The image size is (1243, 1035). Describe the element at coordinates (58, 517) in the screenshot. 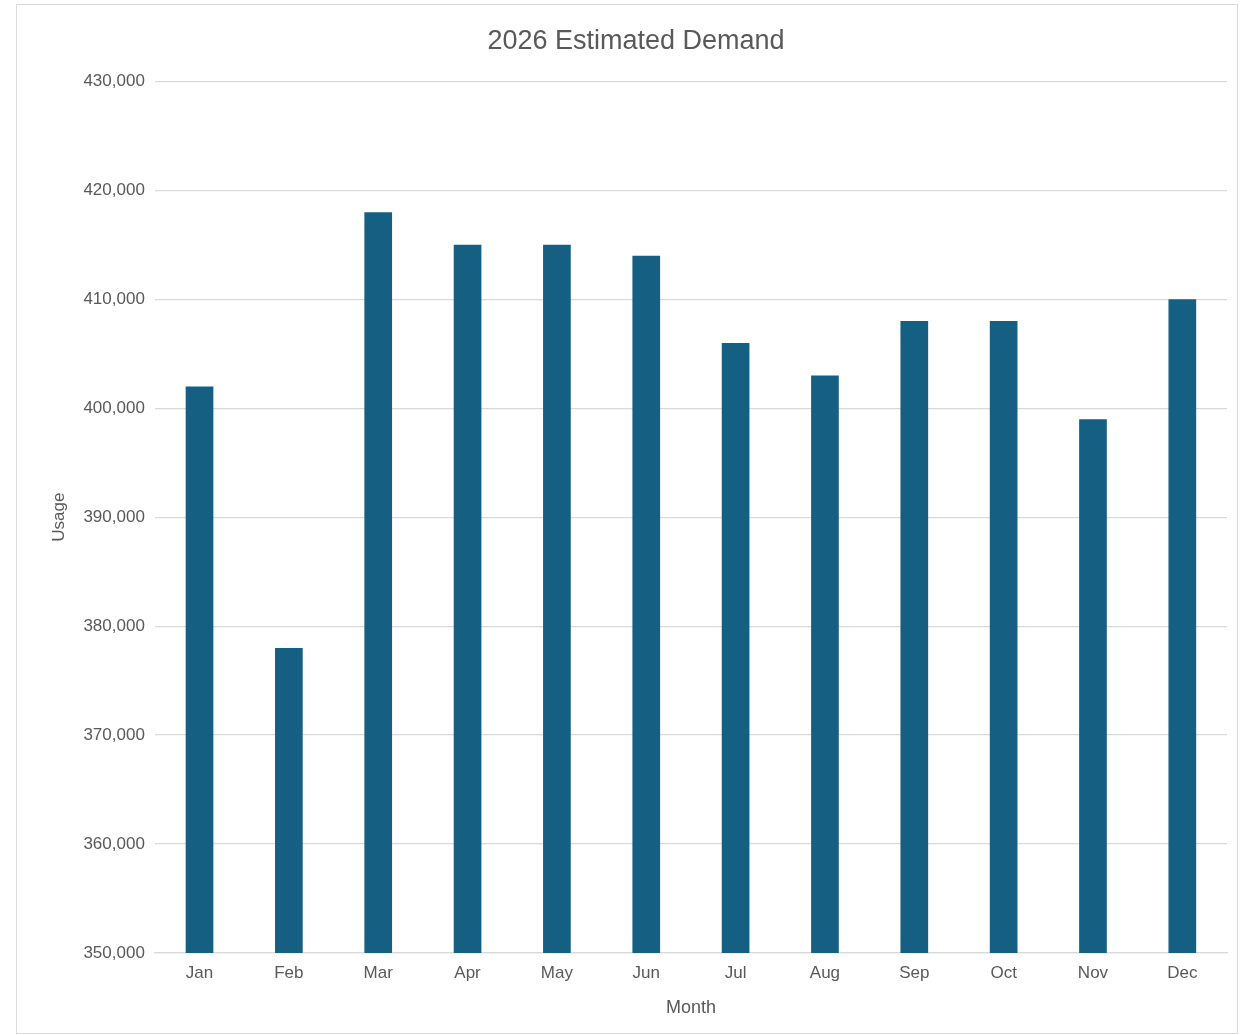

I see `y-axis-title: Usage` at that location.